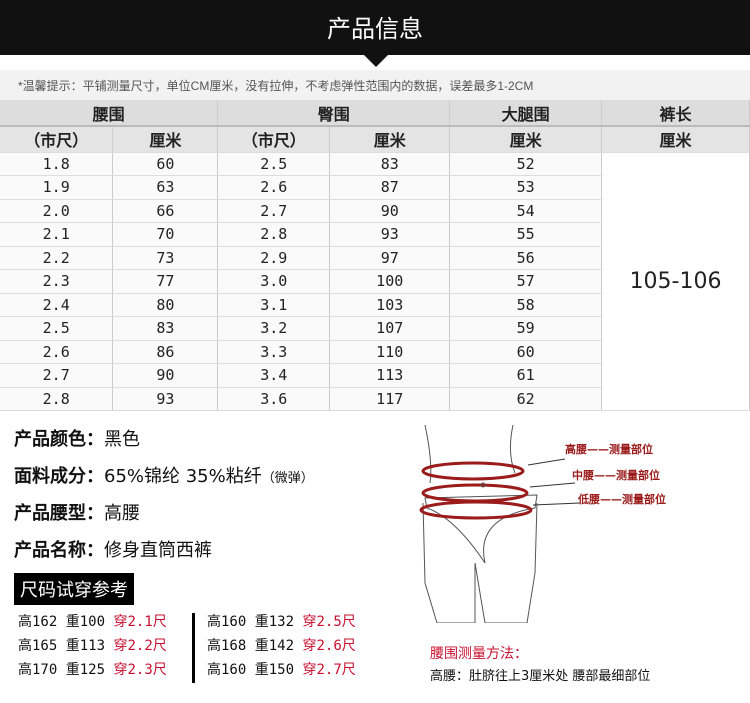 This screenshot has height=703, width=750. Describe the element at coordinates (675, 113) in the screenshot. I see `header-length: 裤长` at that location.